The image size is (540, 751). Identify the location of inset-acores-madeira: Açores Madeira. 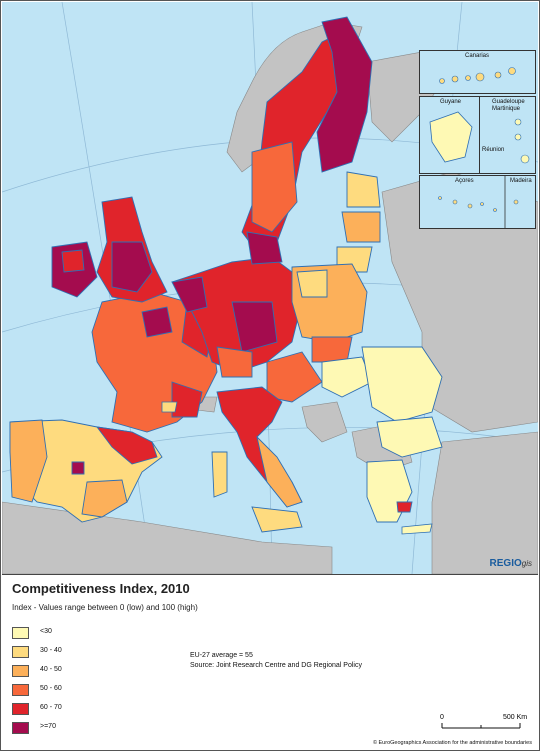
(477, 202).